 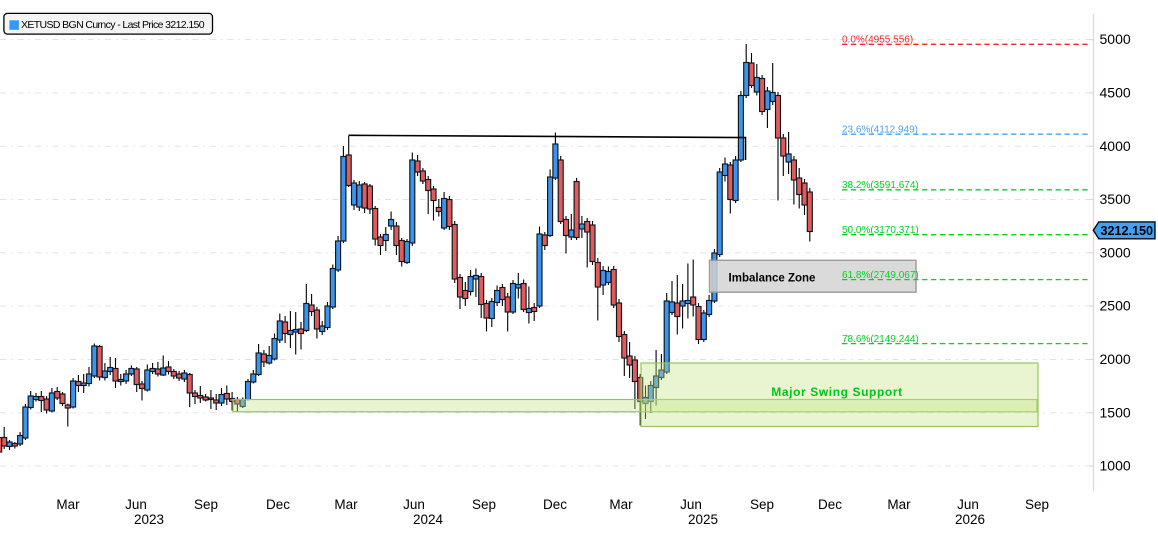 I want to click on svg-text: 0.0%(4955.556), so click(x=877, y=40).